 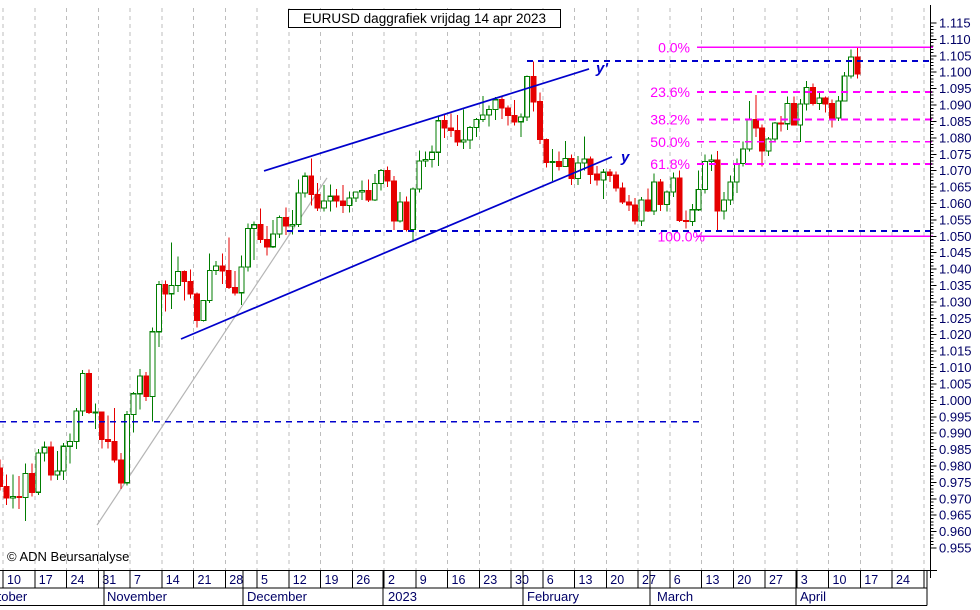 What do you see at coordinates (955, 203) in the screenshot?
I see `price-tick-label: 1.060` at bounding box center [955, 203].